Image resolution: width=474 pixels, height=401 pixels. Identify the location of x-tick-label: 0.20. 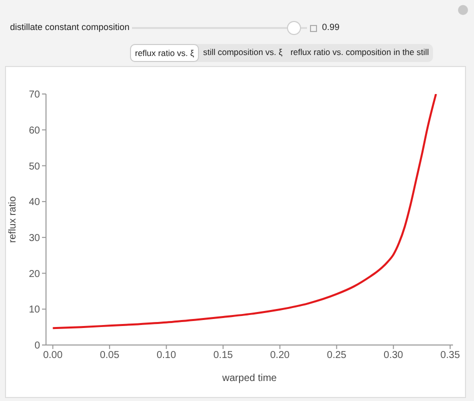
(280, 356).